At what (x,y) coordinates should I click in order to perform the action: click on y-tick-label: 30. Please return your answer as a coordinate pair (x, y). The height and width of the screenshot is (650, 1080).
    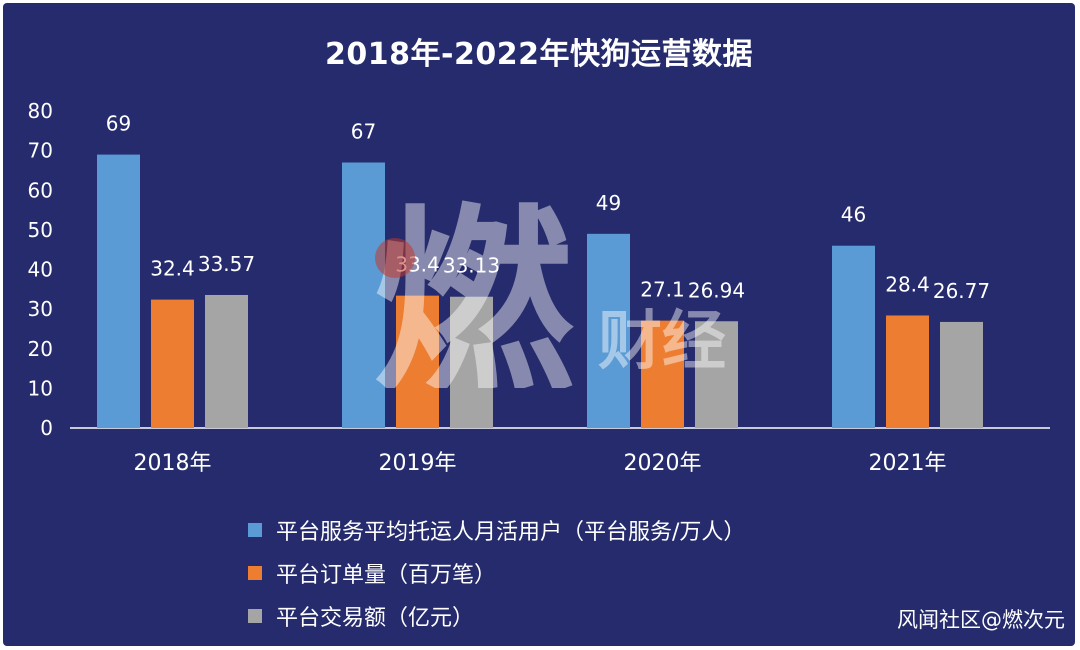
    Looking at the image, I should click on (40, 309).